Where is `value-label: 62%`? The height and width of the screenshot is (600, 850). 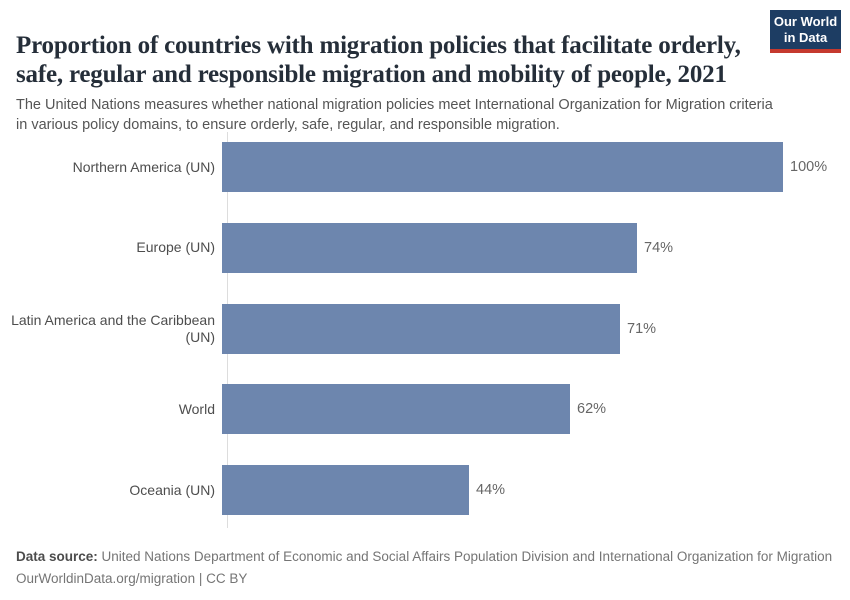
value-label: 62% is located at coordinates (592, 409).